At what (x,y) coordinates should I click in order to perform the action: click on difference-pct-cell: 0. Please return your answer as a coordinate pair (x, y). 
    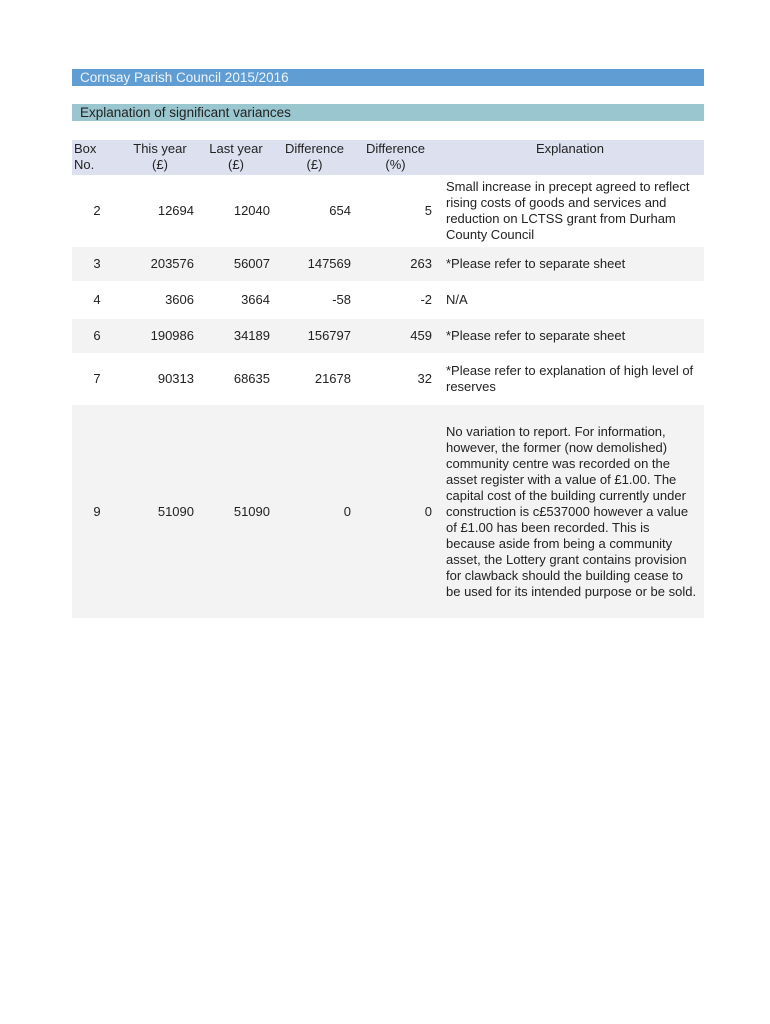
    Looking at the image, I should click on (395, 511).